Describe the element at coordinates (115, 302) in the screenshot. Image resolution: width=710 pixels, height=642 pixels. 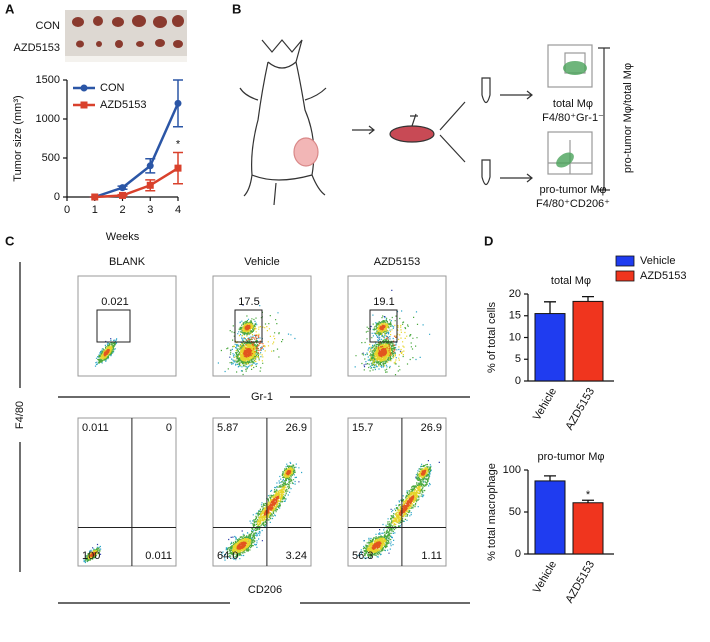
I see `gate-value: 0.021` at that location.